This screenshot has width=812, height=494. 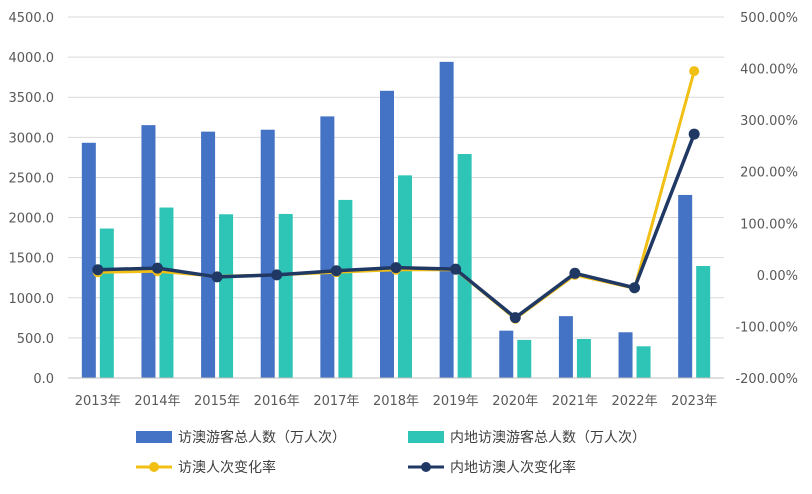 I want to click on right-tick-label: 300.00%, so click(x=769, y=121).